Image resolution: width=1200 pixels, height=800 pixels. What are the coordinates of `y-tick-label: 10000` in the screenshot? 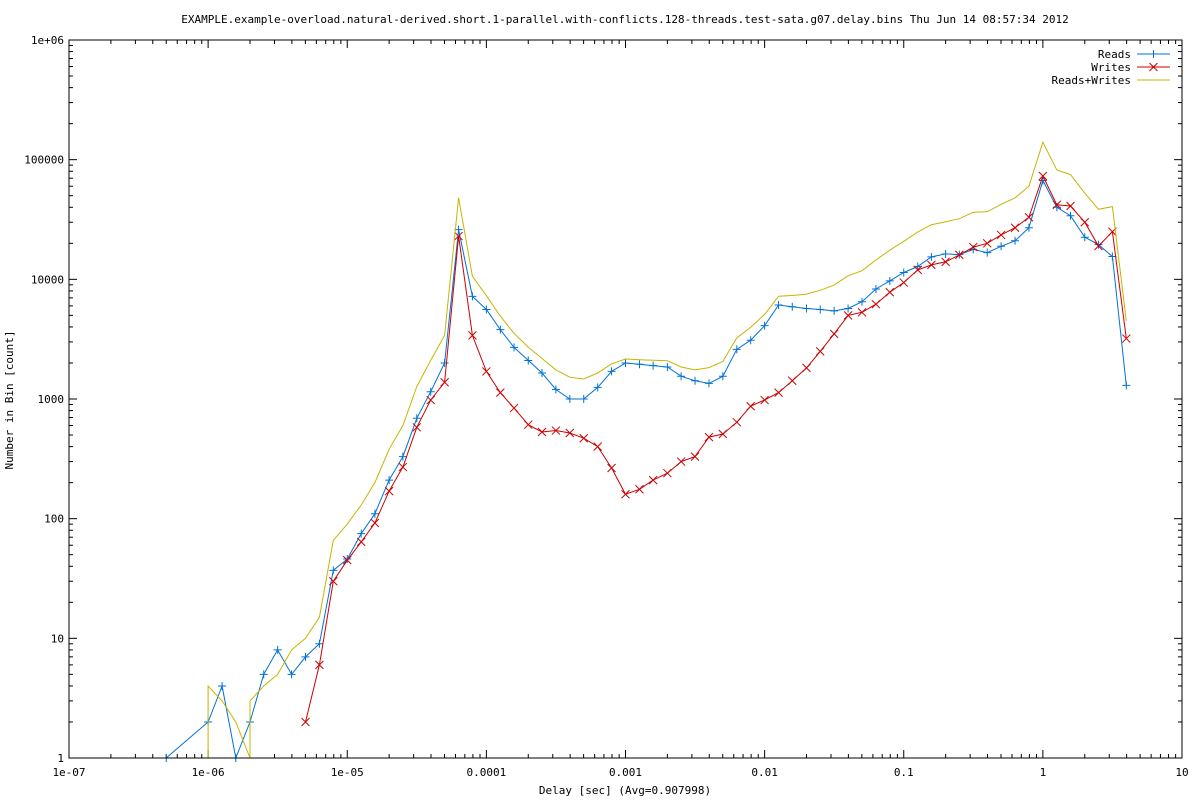 It's located at (47, 279).